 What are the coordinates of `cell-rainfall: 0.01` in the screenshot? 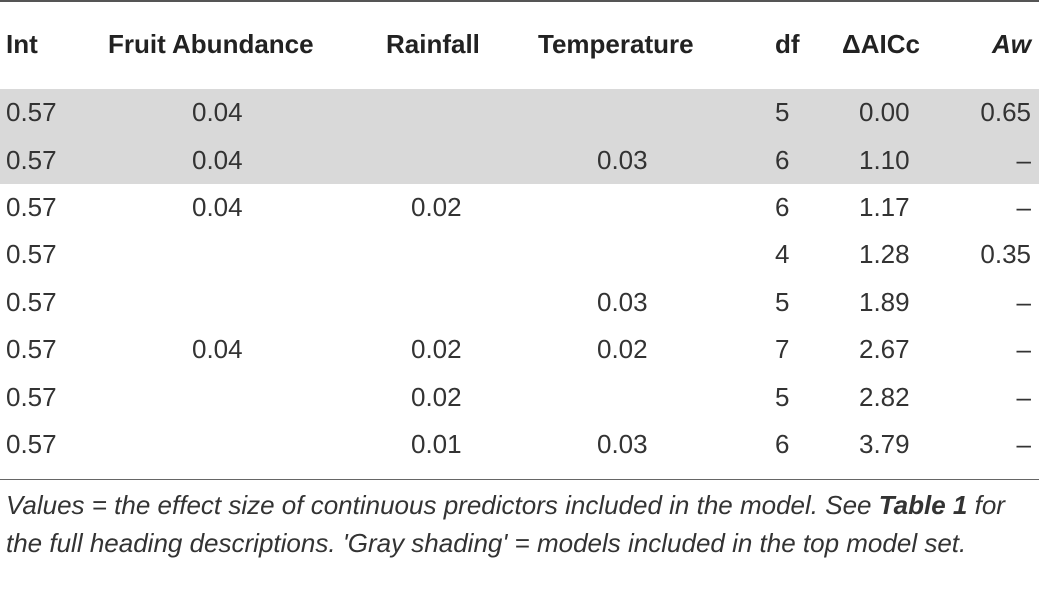 It's located at (436, 443).